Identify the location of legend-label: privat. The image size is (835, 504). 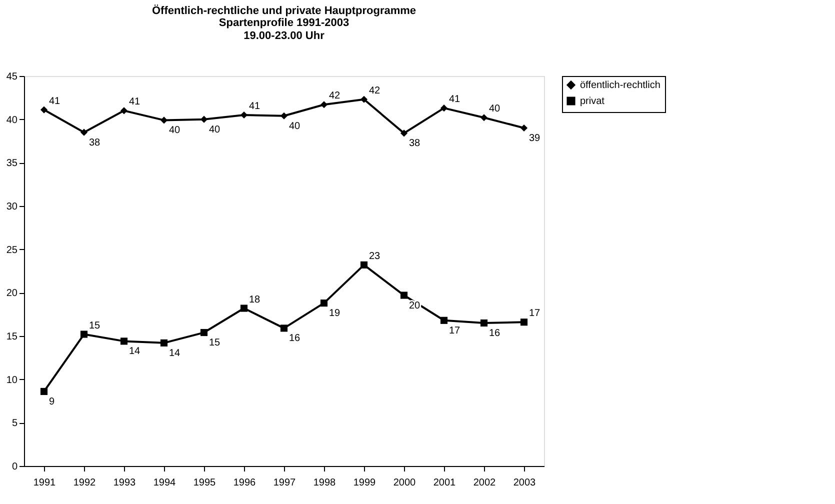
(592, 101).